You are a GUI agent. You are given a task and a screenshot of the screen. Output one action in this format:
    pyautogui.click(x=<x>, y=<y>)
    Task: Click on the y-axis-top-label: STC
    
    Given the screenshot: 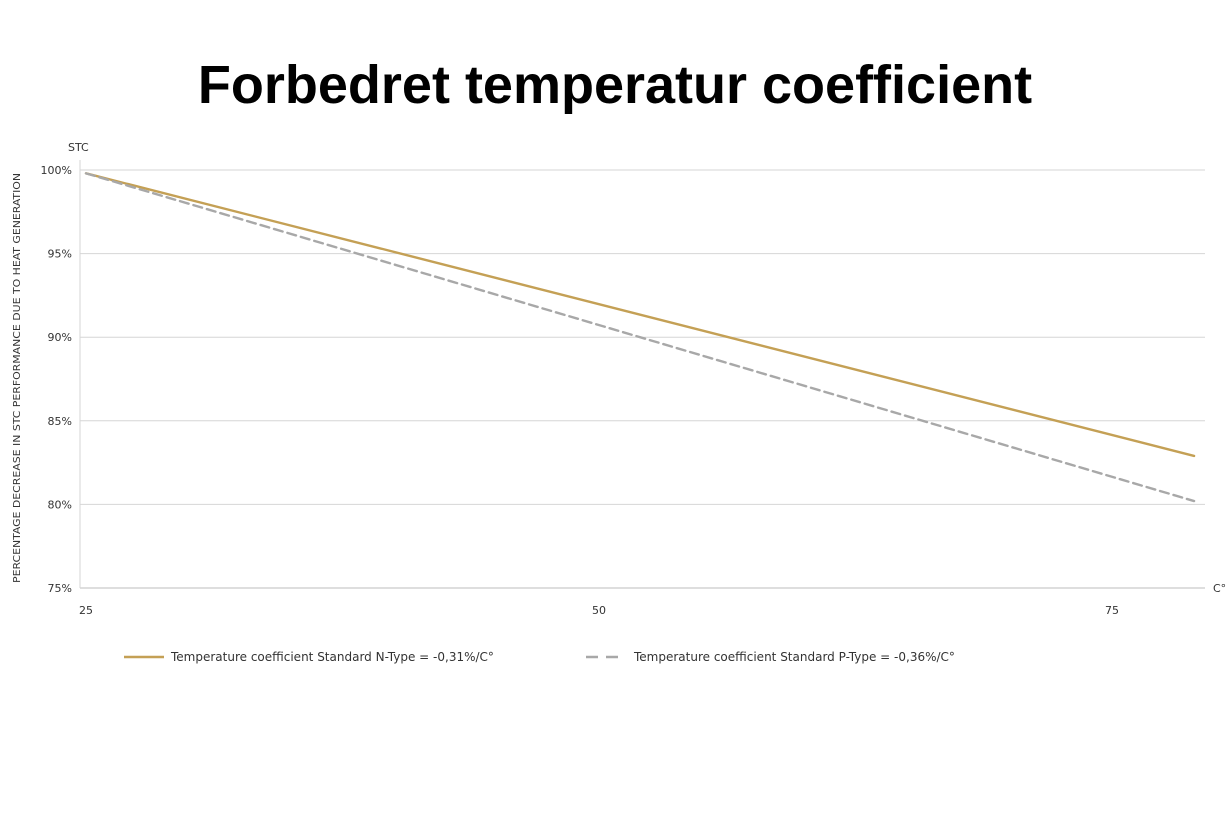 What is the action you would take?
    pyautogui.click(x=78, y=147)
    